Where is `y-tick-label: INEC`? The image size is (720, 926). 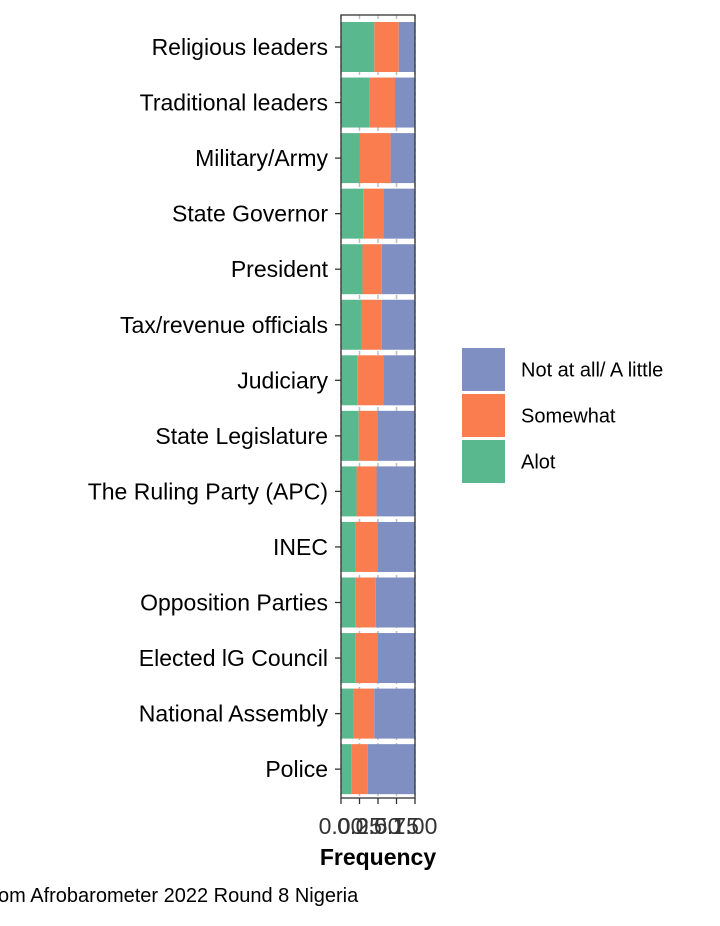
y-tick-label: INEC is located at coordinates (300, 547).